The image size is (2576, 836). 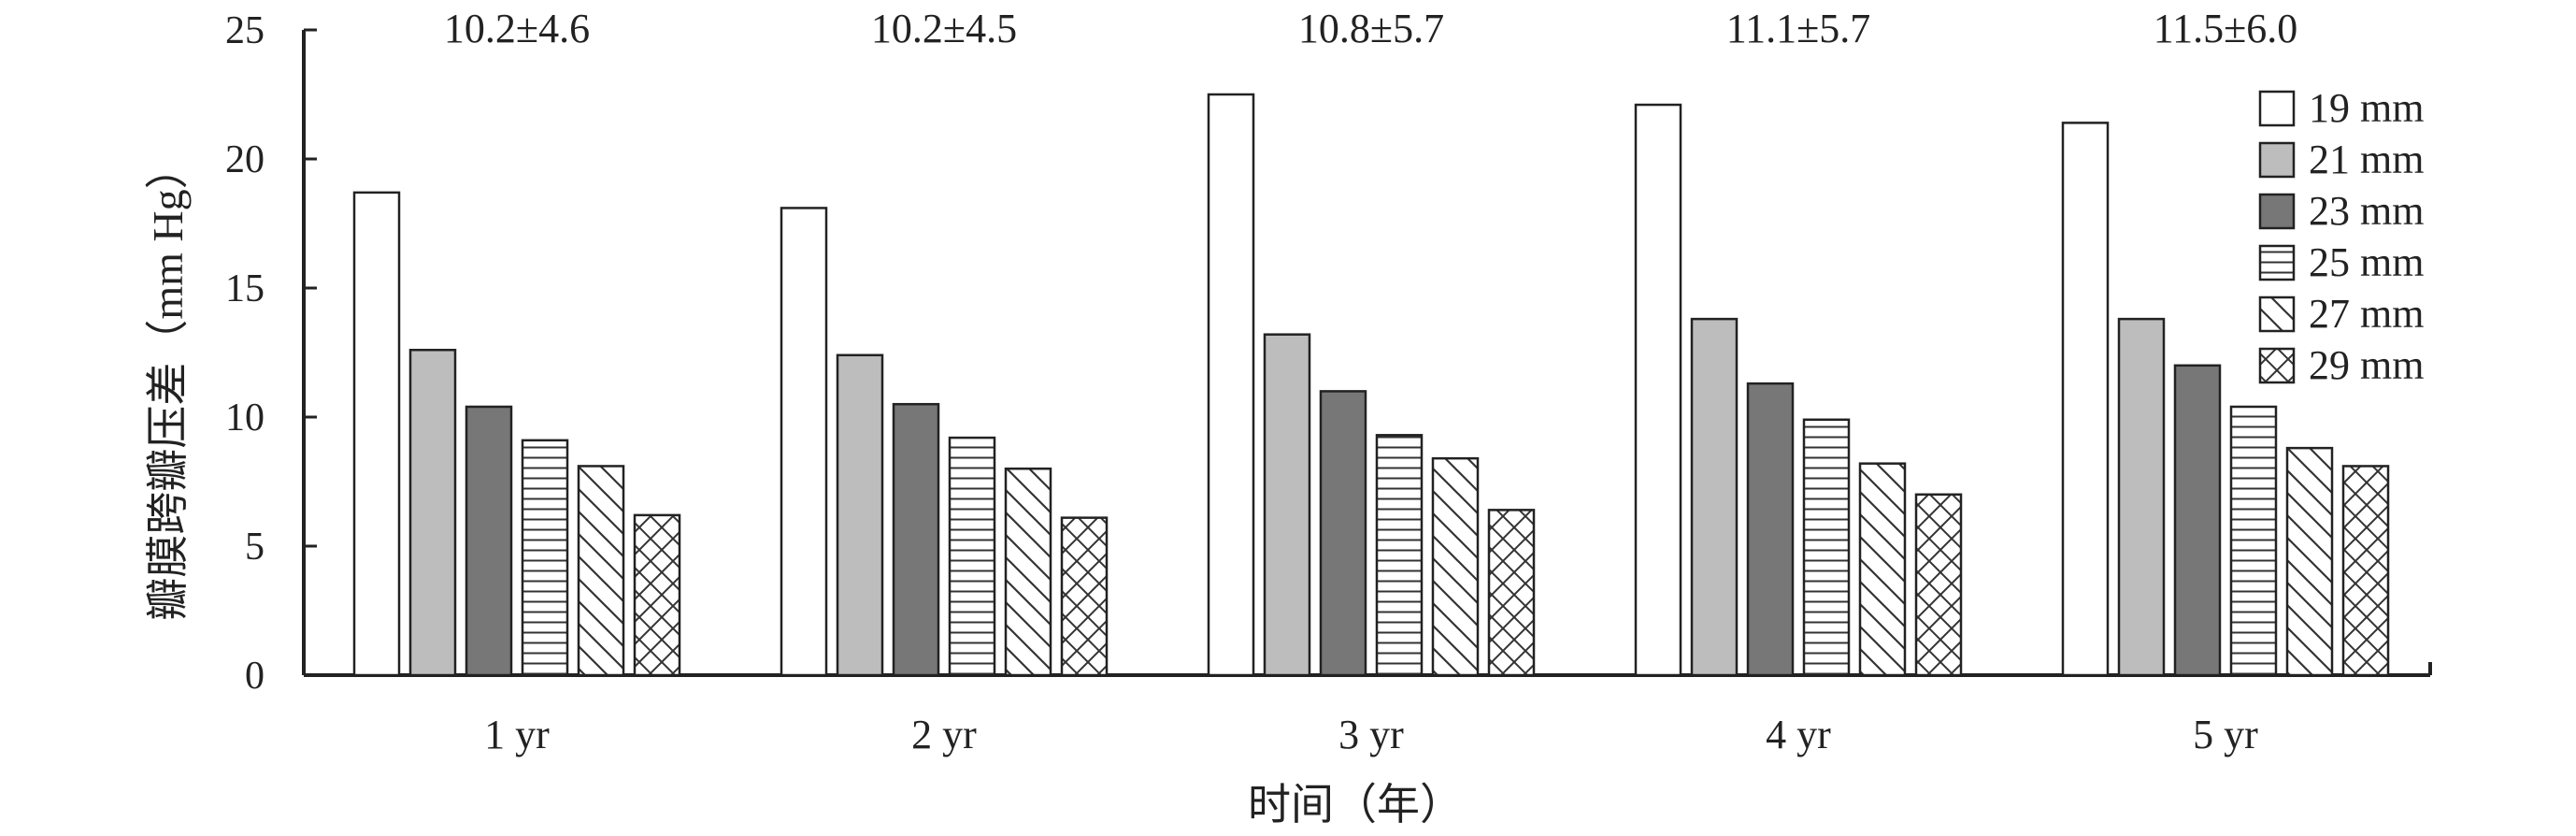 I want to click on y-tick-label: 0, so click(x=255, y=676).